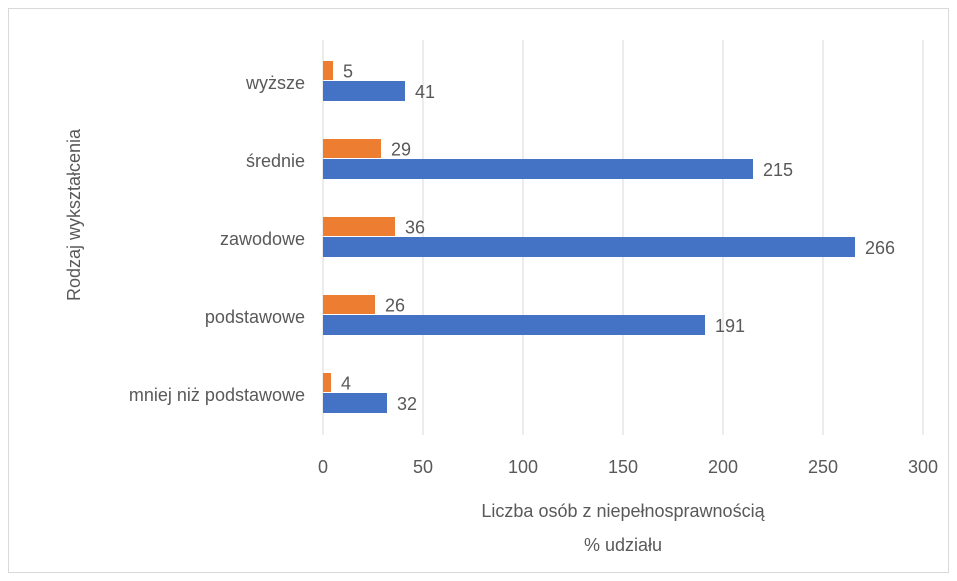 Image resolution: width=957 pixels, height=581 pixels. I want to click on x-tick-label: 50, so click(423, 467).